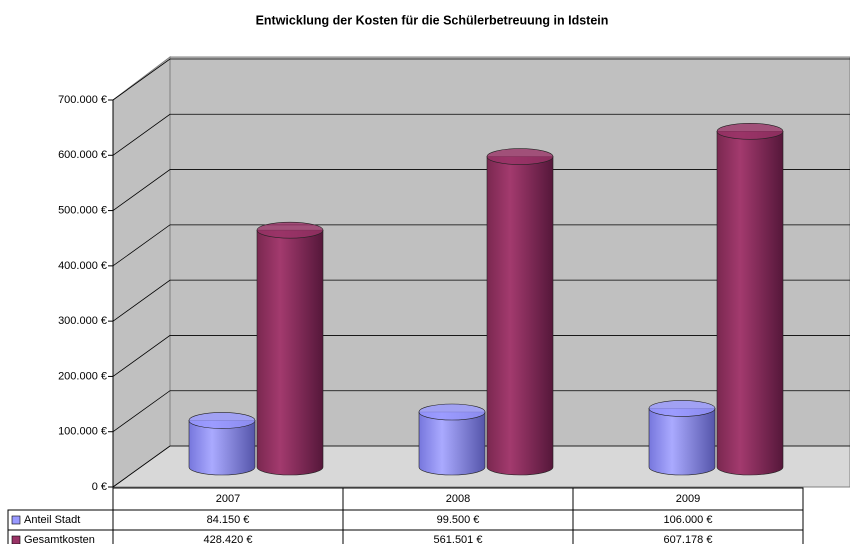  What do you see at coordinates (688, 520) in the screenshot?
I see `value-label: 106.000 €` at bounding box center [688, 520].